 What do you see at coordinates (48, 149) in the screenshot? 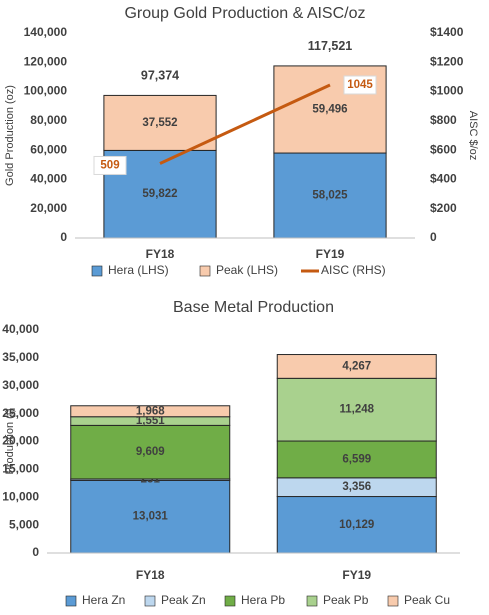
I see `y-tick-label: 60,000` at bounding box center [48, 149].